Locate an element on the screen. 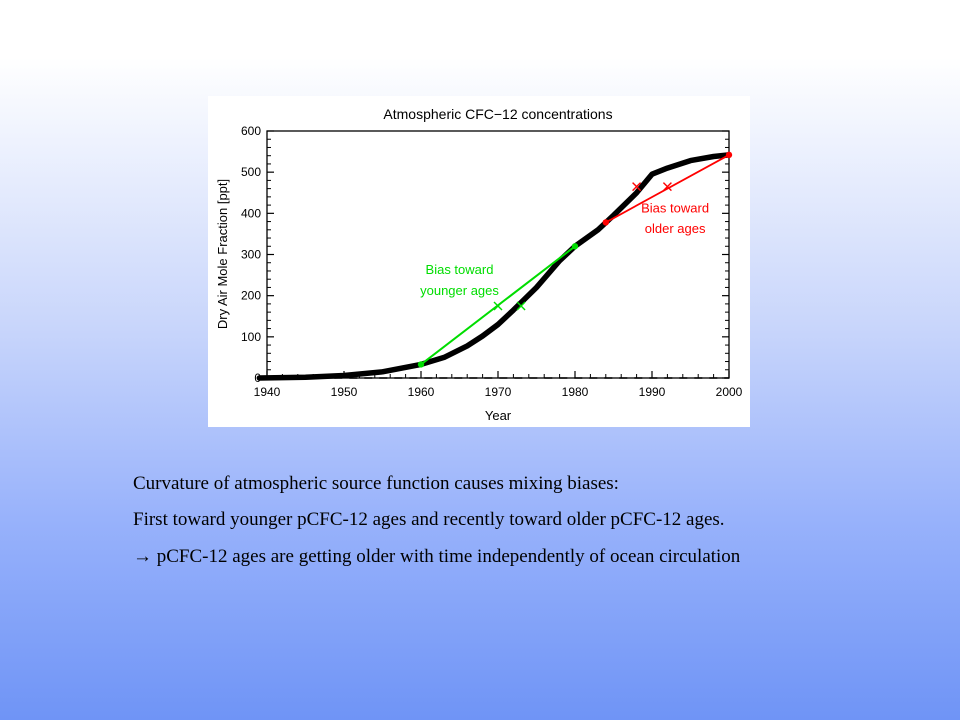 The width and height of the screenshot is (960, 720). x-tick-label: 1960 is located at coordinates (421, 392).